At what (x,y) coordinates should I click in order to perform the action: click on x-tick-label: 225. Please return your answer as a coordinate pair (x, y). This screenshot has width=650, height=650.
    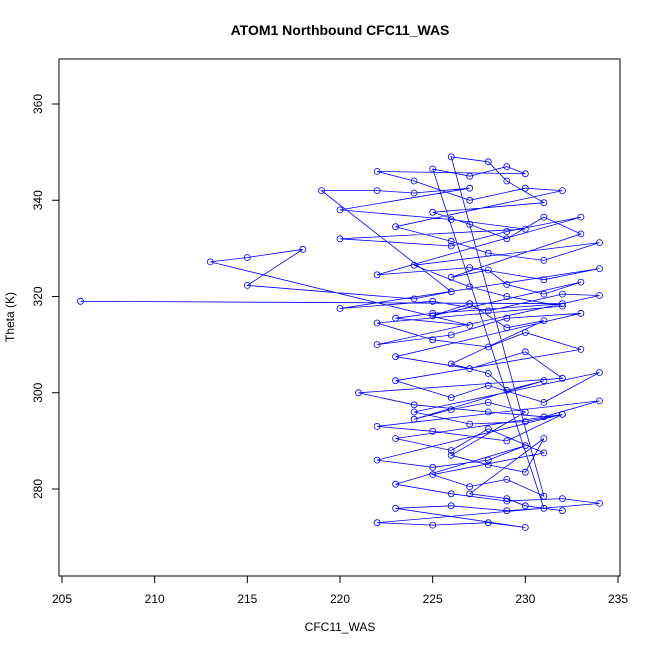
    Looking at the image, I should click on (433, 599).